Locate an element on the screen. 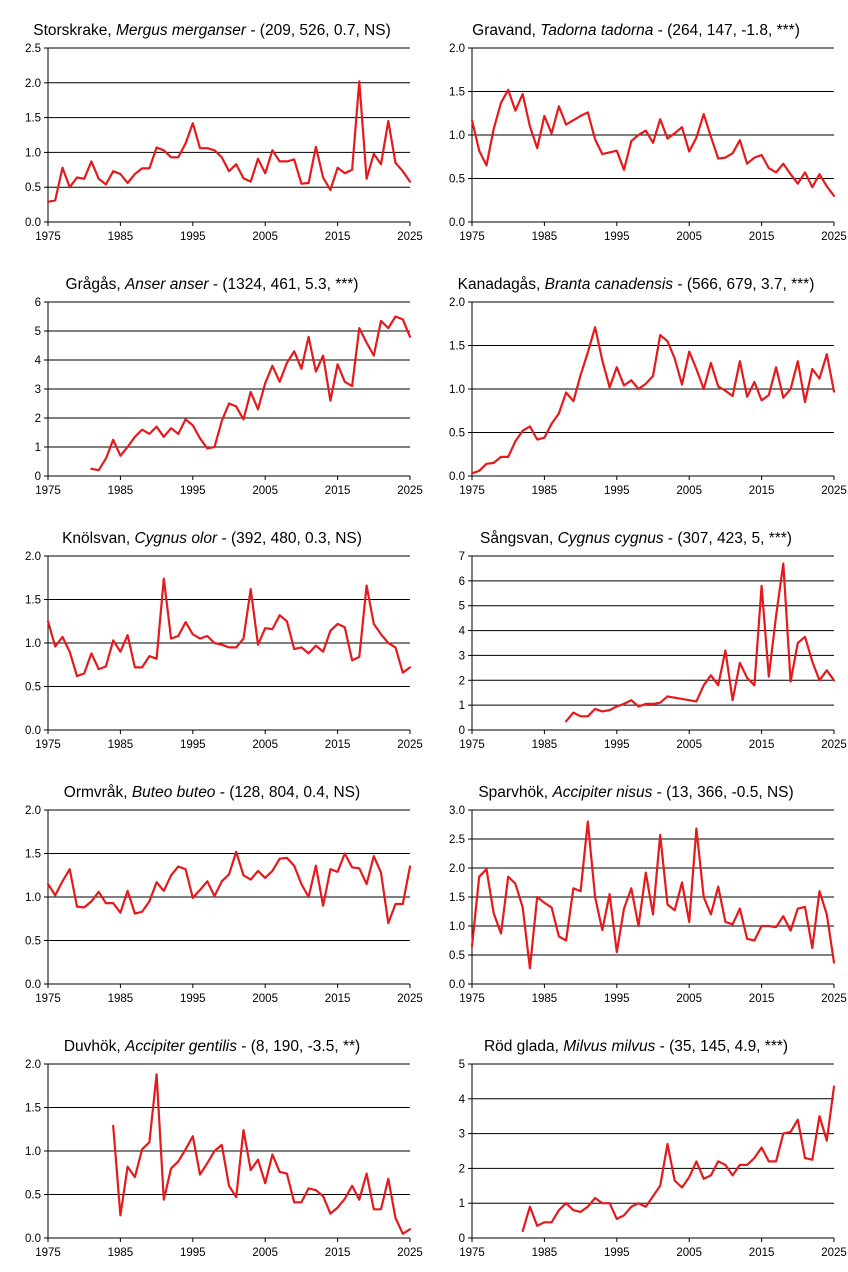 This screenshot has width=848, height=1272. chart-title-common-name: Gravand, is located at coordinates (506, 30).